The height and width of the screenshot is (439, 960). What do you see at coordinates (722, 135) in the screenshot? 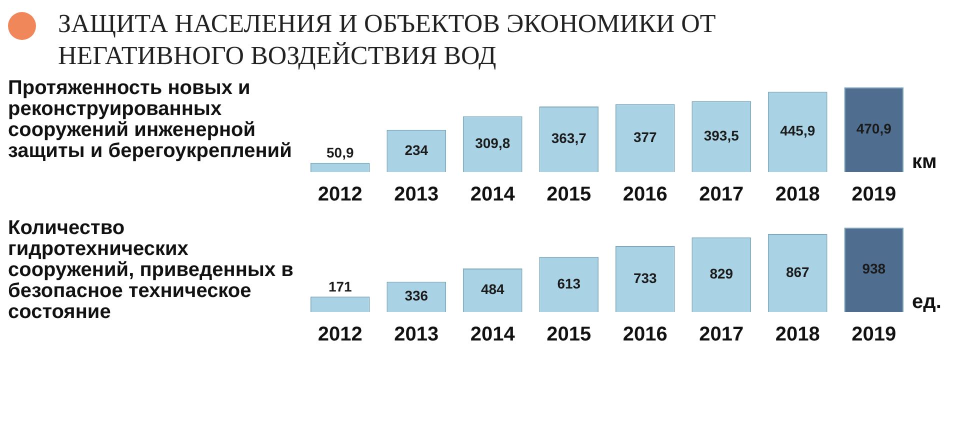
I see `data-label: 393,5` at bounding box center [722, 135].